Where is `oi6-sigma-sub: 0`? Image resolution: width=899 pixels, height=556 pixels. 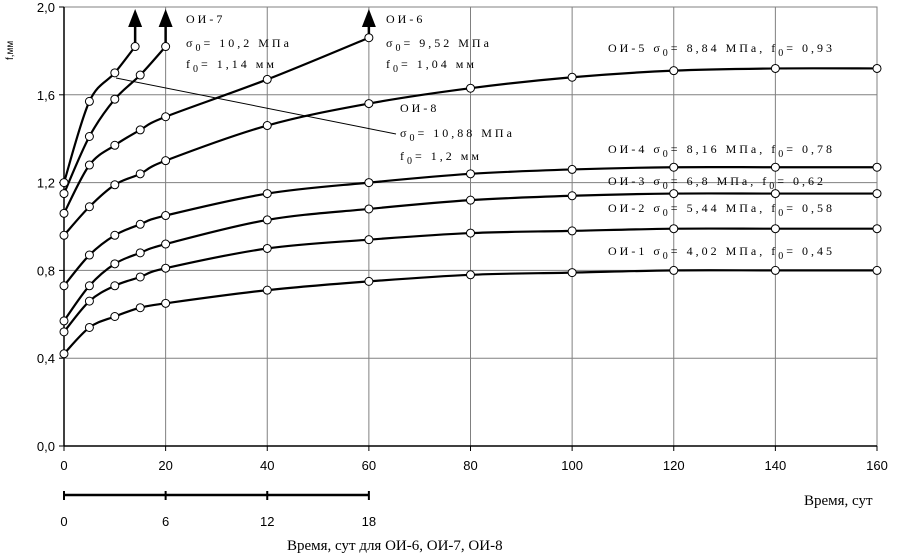
oi6-sigma-sub: 0 is located at coordinates (399, 48).